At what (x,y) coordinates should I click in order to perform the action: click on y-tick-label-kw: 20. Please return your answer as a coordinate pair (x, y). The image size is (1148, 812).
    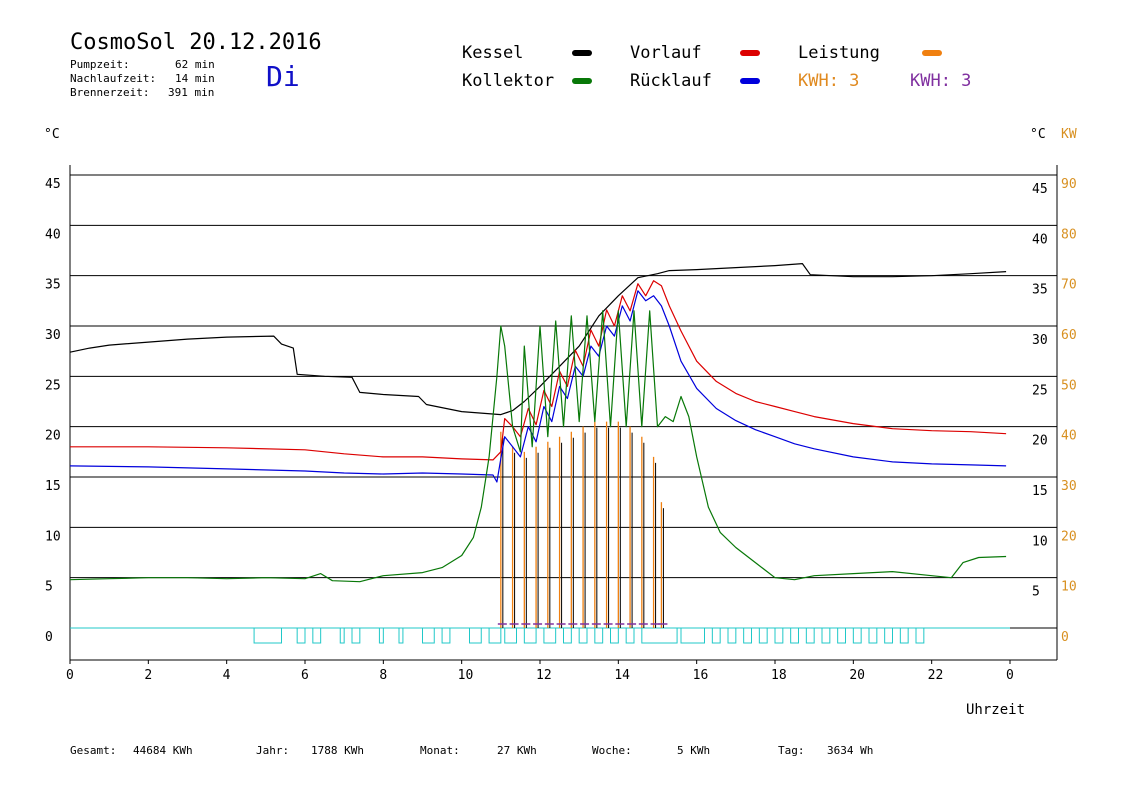
    Looking at the image, I should click on (1069, 536).